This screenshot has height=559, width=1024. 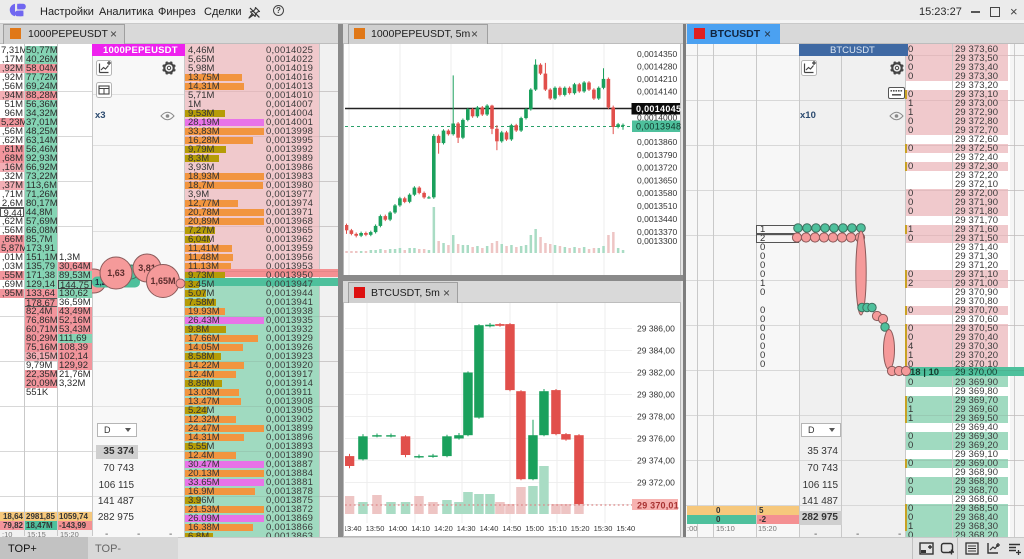 What do you see at coordinates (534, 528) in the screenshot?
I see `svg-text: 15:00` at bounding box center [534, 528].